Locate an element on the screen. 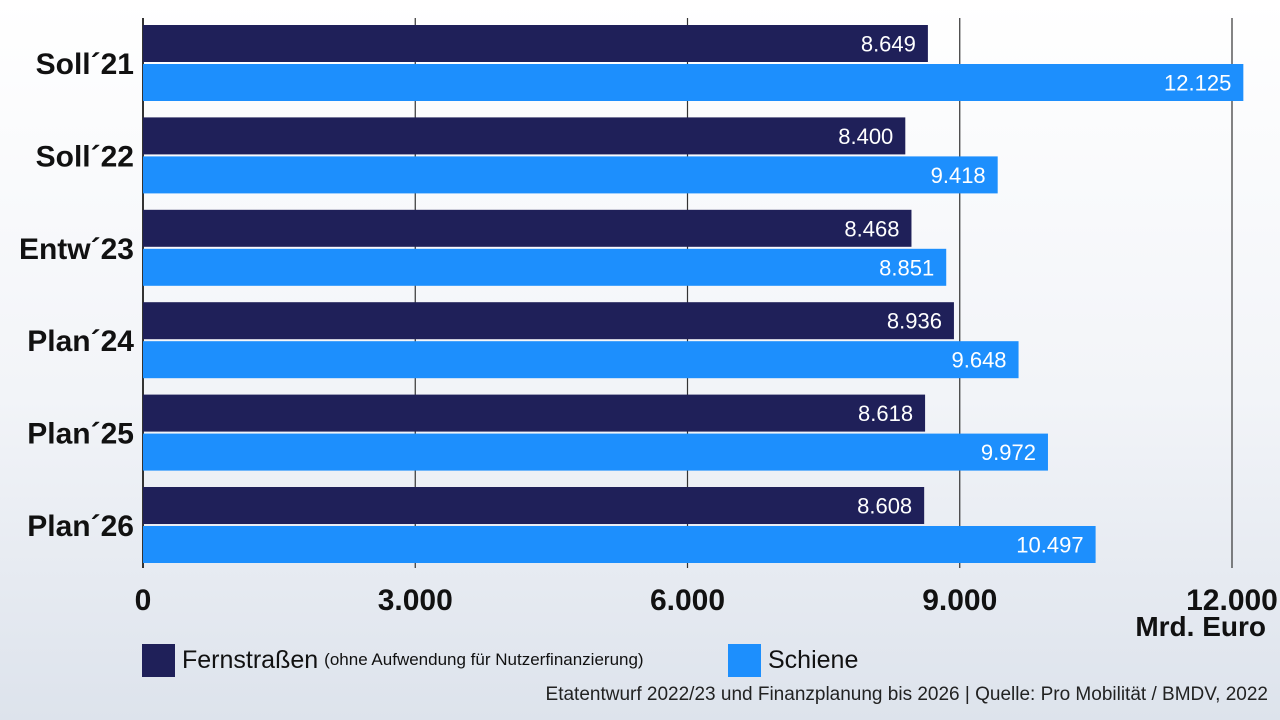 The height and width of the screenshot is (720, 1280). bar-value-label: 9.972 is located at coordinates (1008, 452).